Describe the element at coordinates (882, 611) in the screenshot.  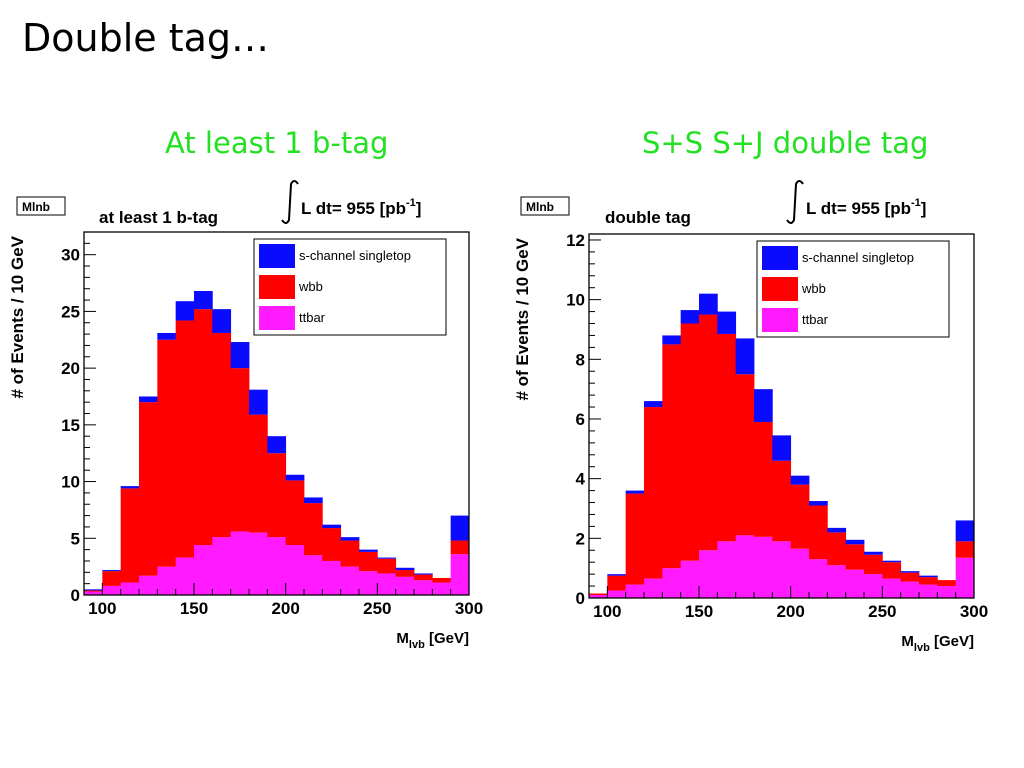
I see `x-tick-label: 250` at that location.